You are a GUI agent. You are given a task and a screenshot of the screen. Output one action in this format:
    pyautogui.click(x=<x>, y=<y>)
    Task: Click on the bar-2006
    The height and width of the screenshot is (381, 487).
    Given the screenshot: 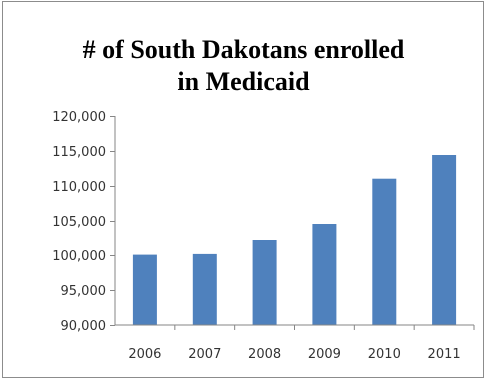 What is the action you would take?
    pyautogui.click(x=145, y=290)
    